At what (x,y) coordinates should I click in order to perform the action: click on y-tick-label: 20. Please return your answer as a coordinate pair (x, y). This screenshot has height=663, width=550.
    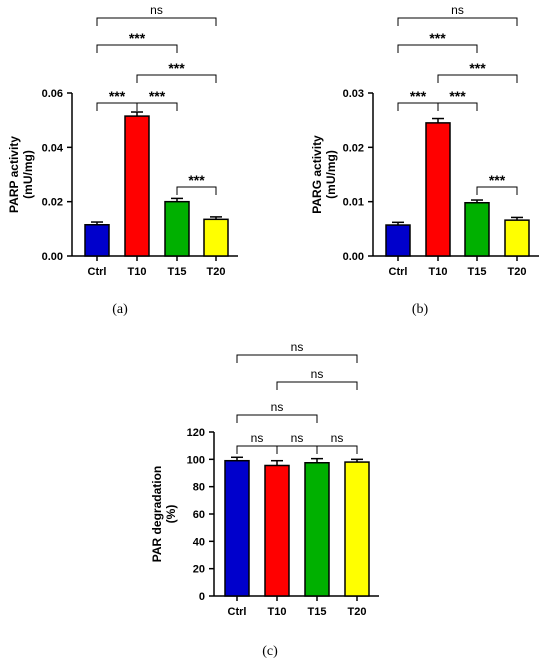
    Looking at the image, I should click on (199, 570).